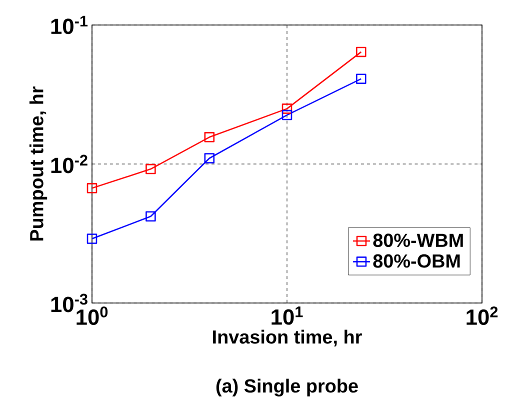 This screenshot has width=505, height=408. I want to click on x-axis-title: Invasion time, hr, so click(287, 338).